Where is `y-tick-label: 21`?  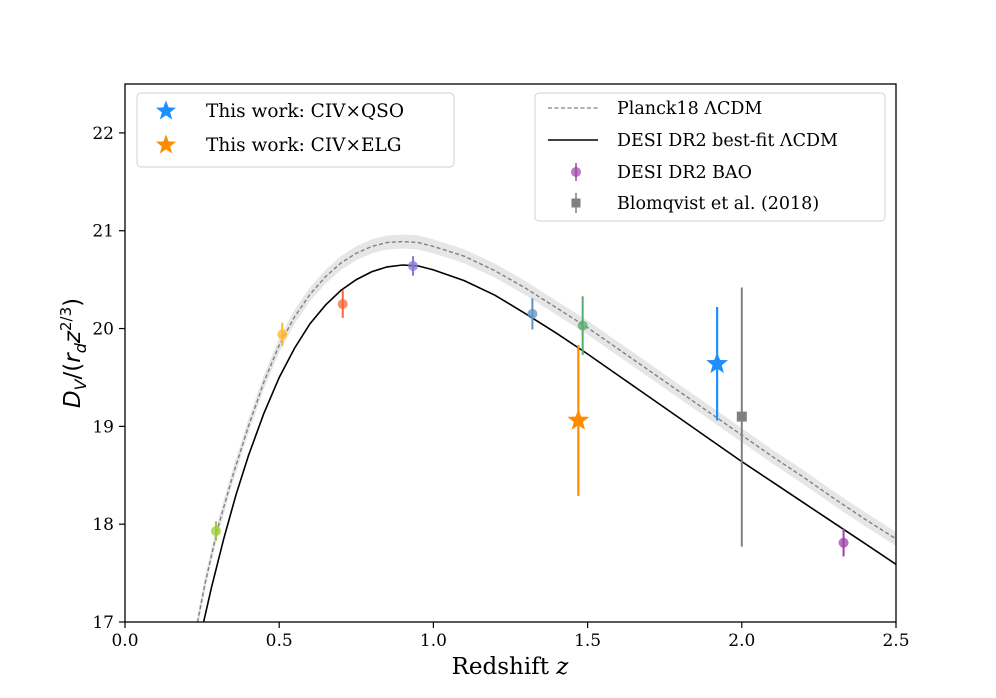
y-tick-label: 21 is located at coordinates (103, 232).